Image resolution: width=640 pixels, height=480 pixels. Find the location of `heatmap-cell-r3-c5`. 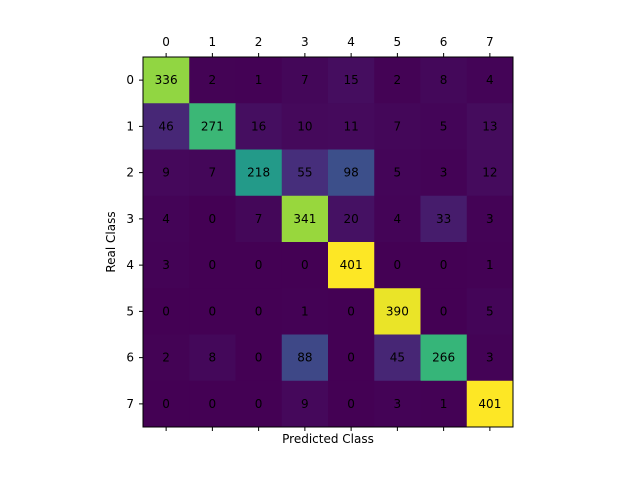

heatmap-cell-r3-c5 is located at coordinates (397, 219).